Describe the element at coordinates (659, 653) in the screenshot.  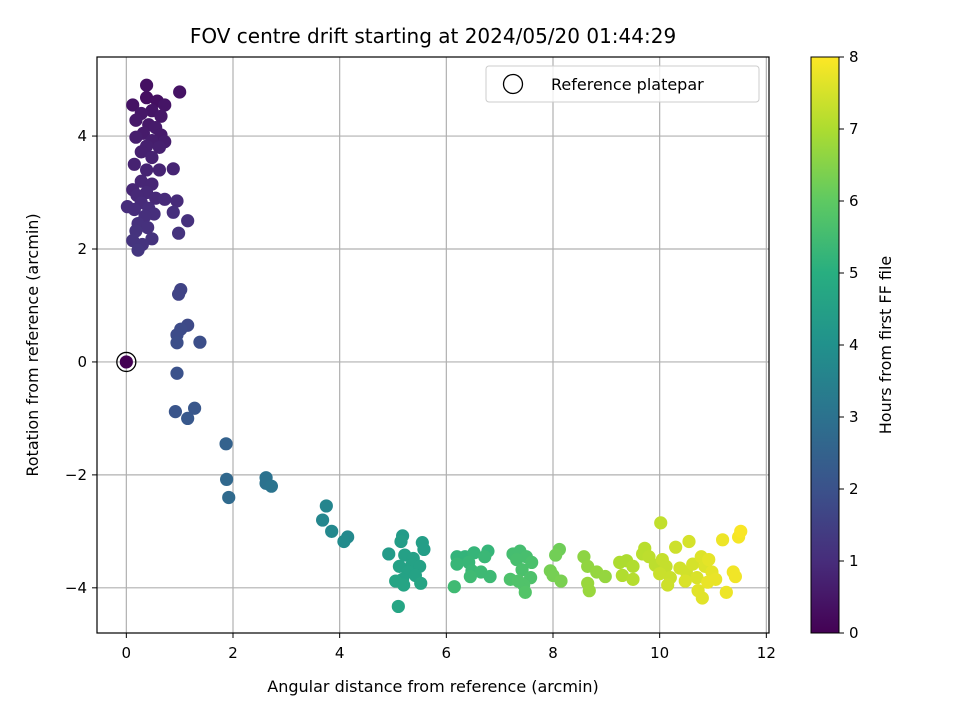
I see `x-tick-label: 10` at that location.